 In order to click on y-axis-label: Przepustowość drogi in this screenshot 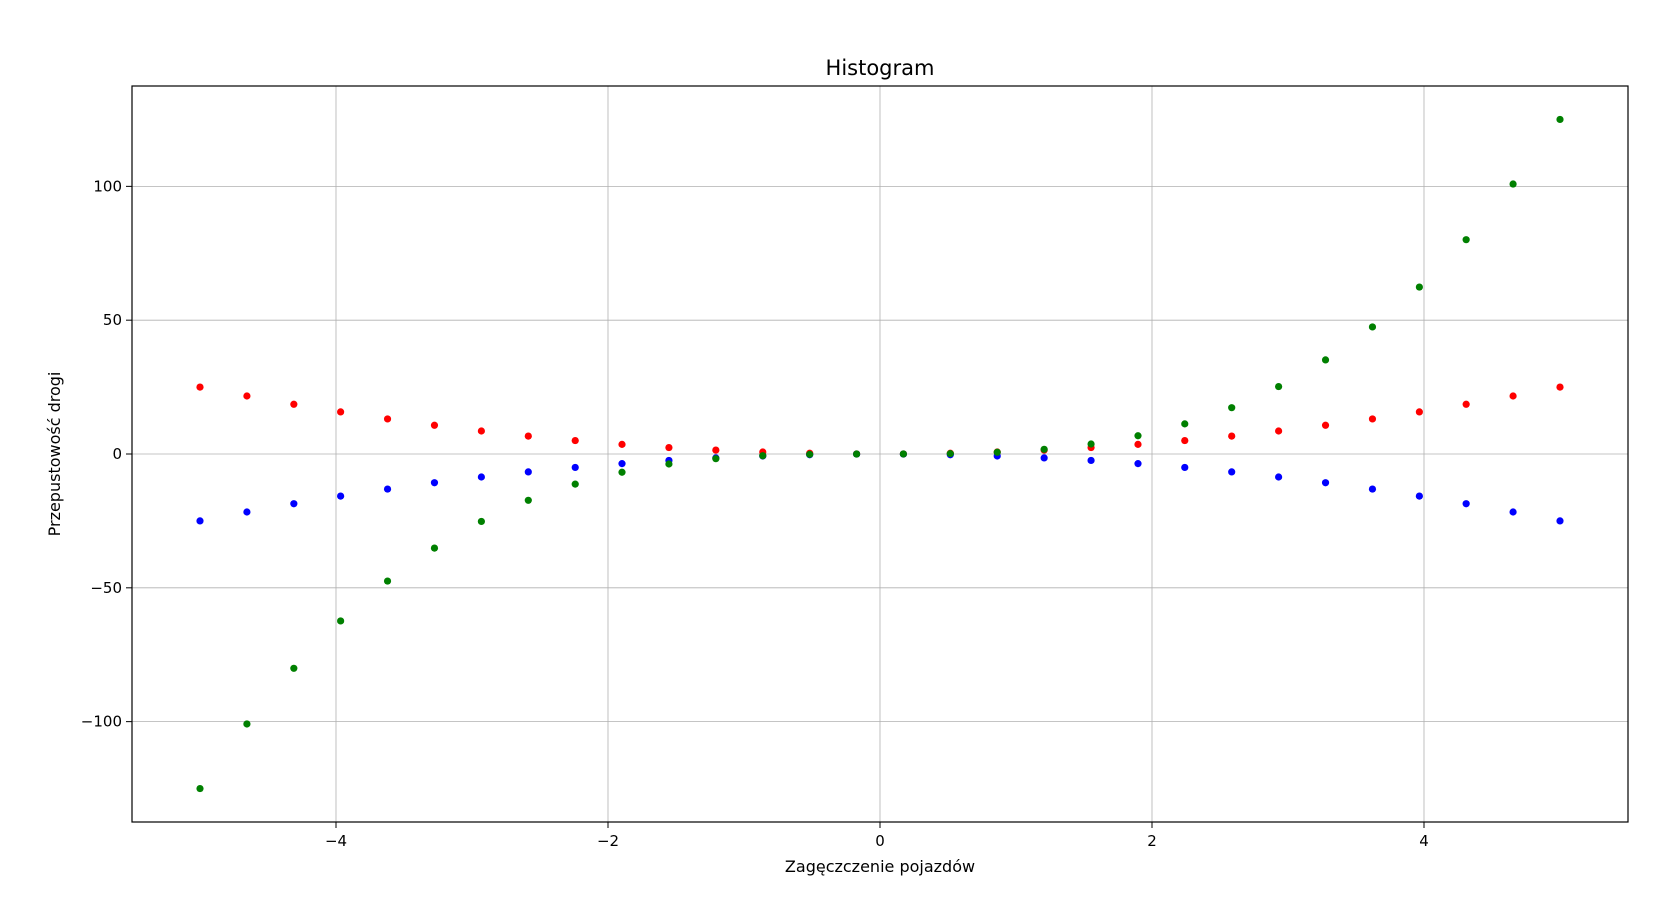, I will do `click(54, 454)`.